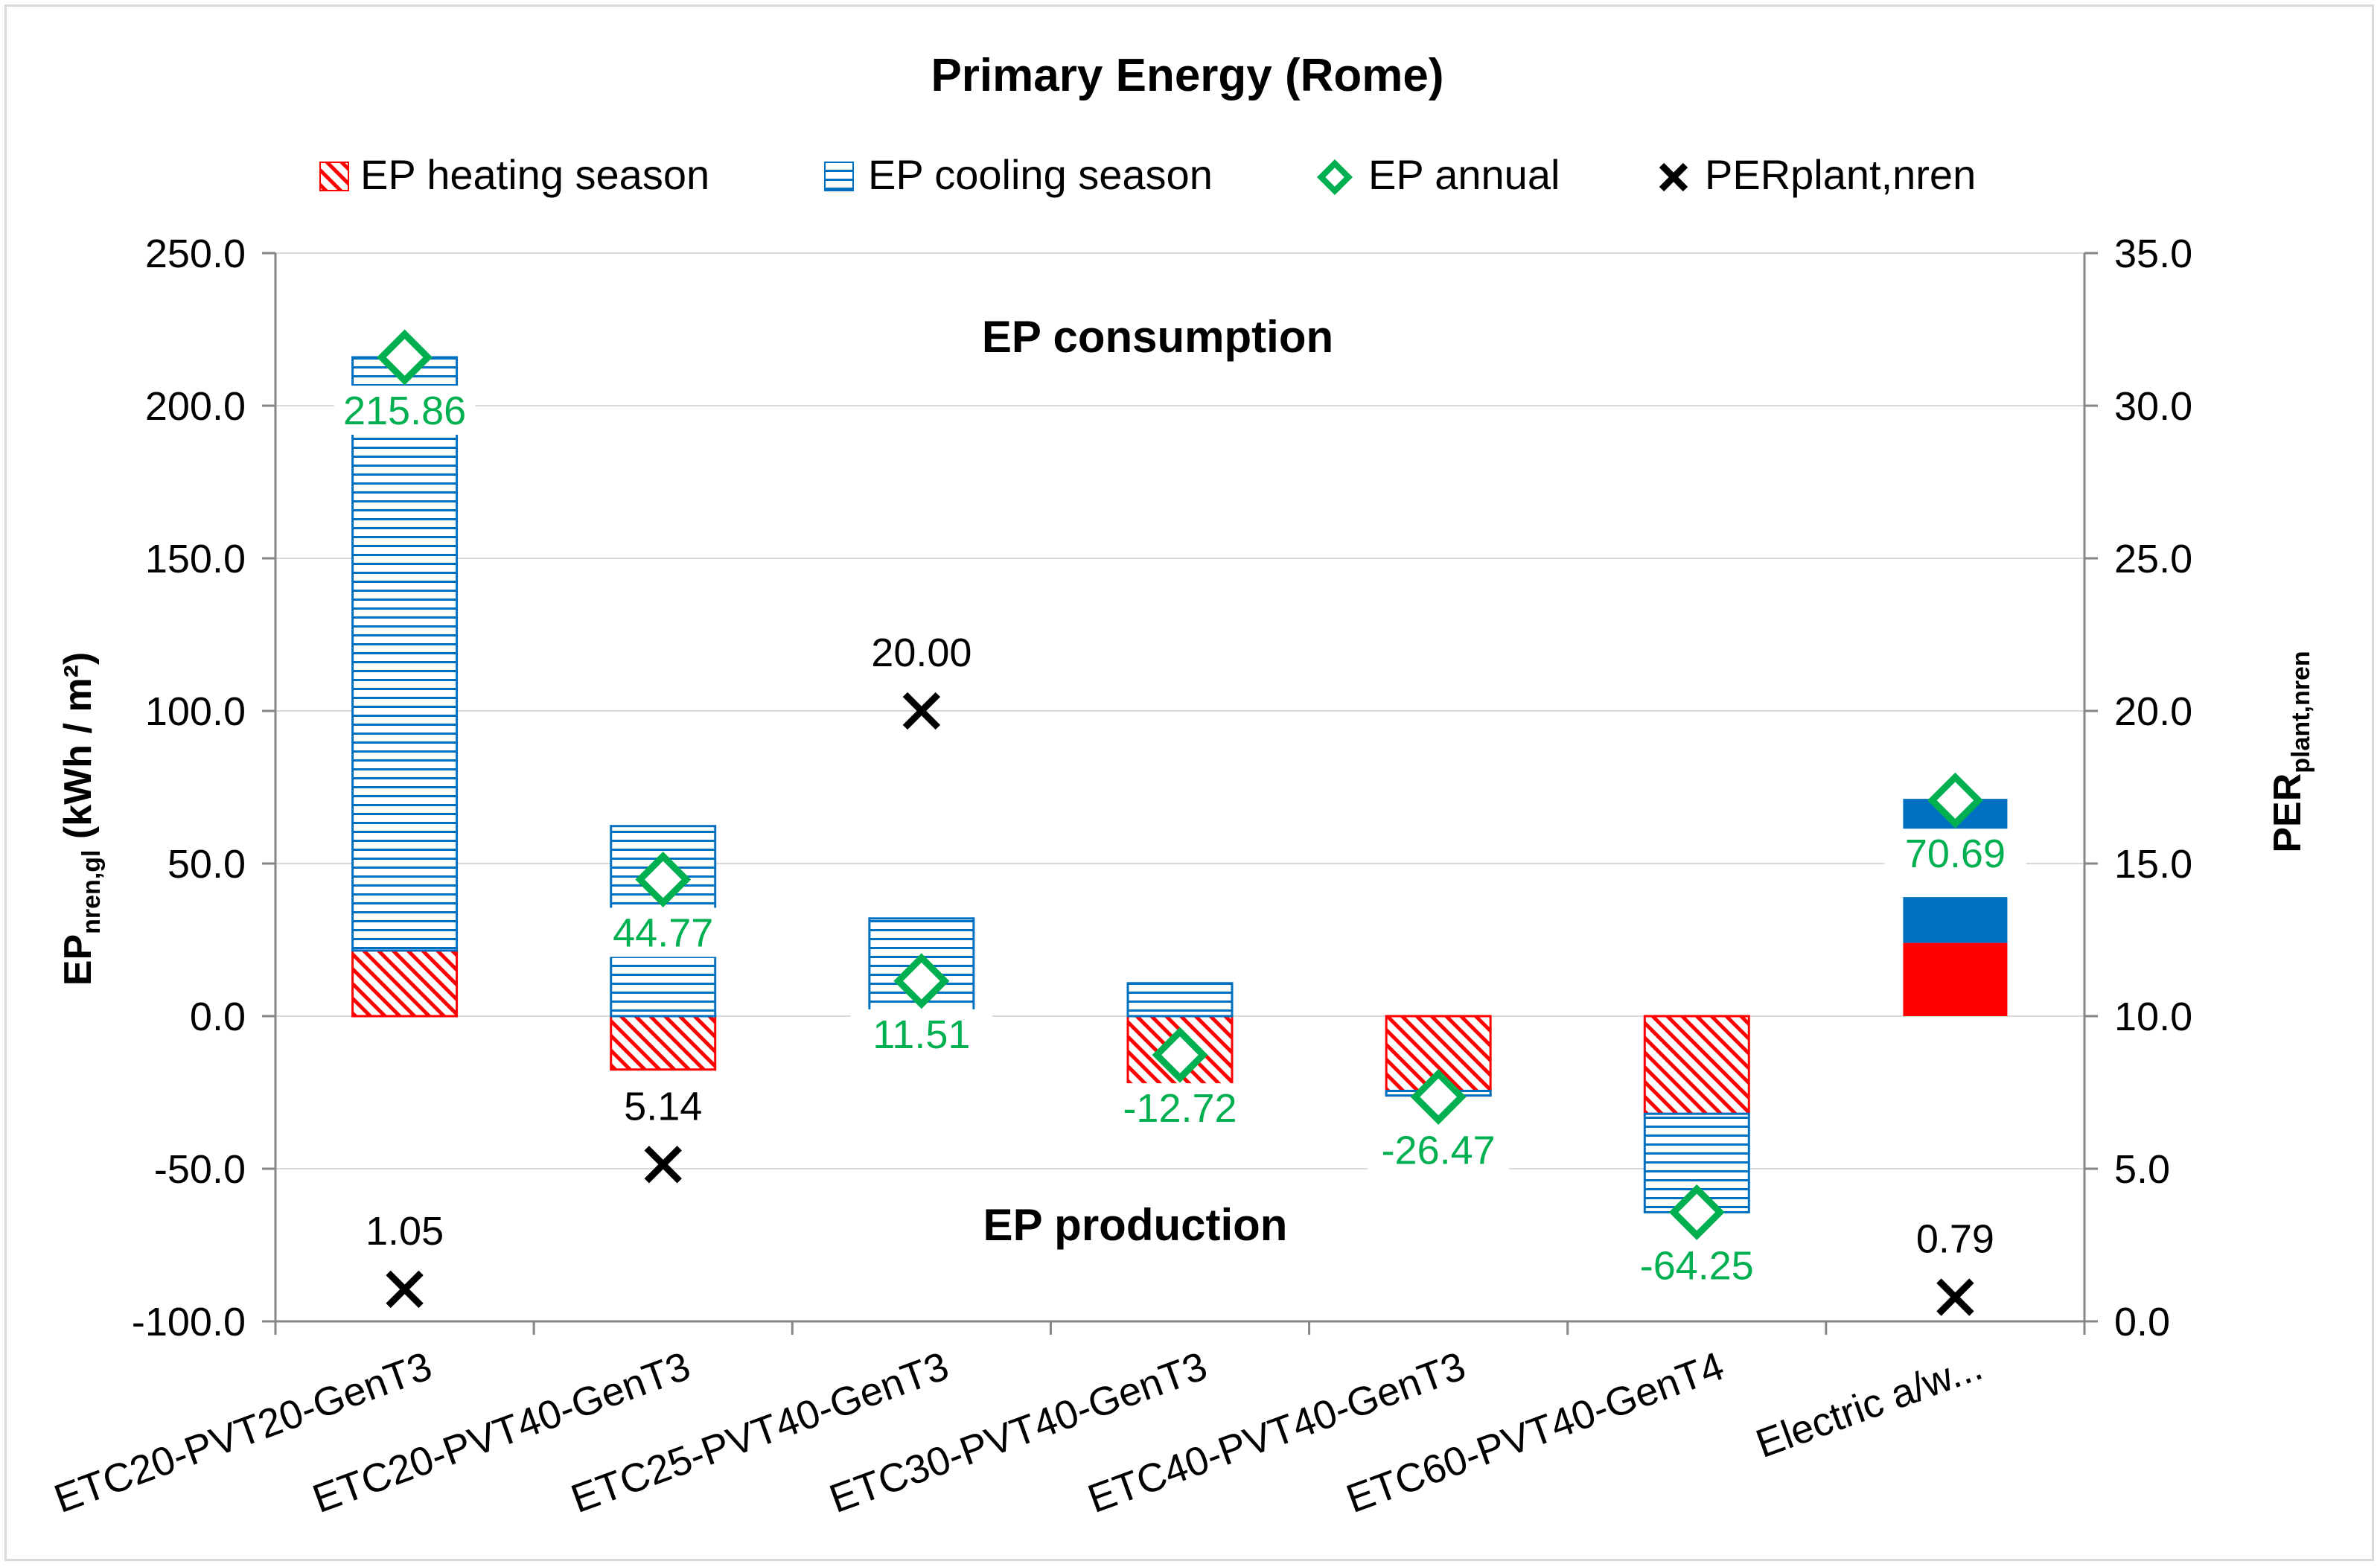 Image resolution: width=2380 pixels, height=1567 pixels. Describe the element at coordinates (189, 1322) in the screenshot. I see `y-tick-label-left: -100.0` at that location.